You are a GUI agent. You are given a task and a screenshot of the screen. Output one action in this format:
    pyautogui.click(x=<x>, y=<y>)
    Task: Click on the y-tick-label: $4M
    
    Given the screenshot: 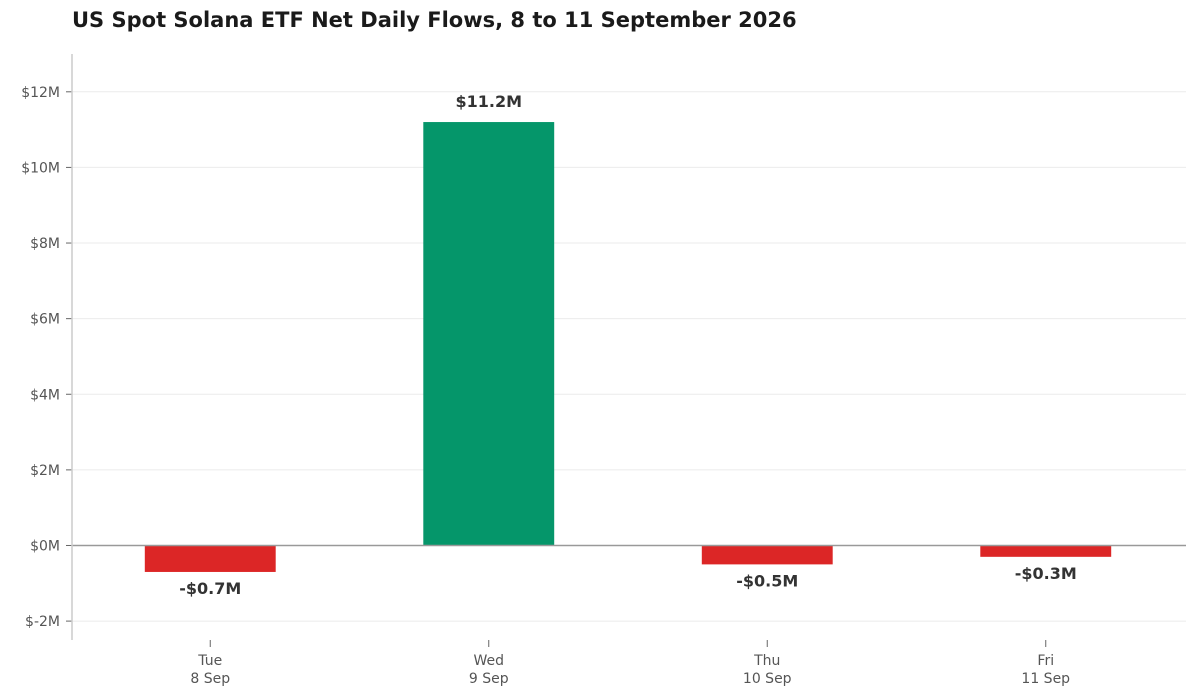 What is the action you would take?
    pyautogui.click(x=45, y=395)
    